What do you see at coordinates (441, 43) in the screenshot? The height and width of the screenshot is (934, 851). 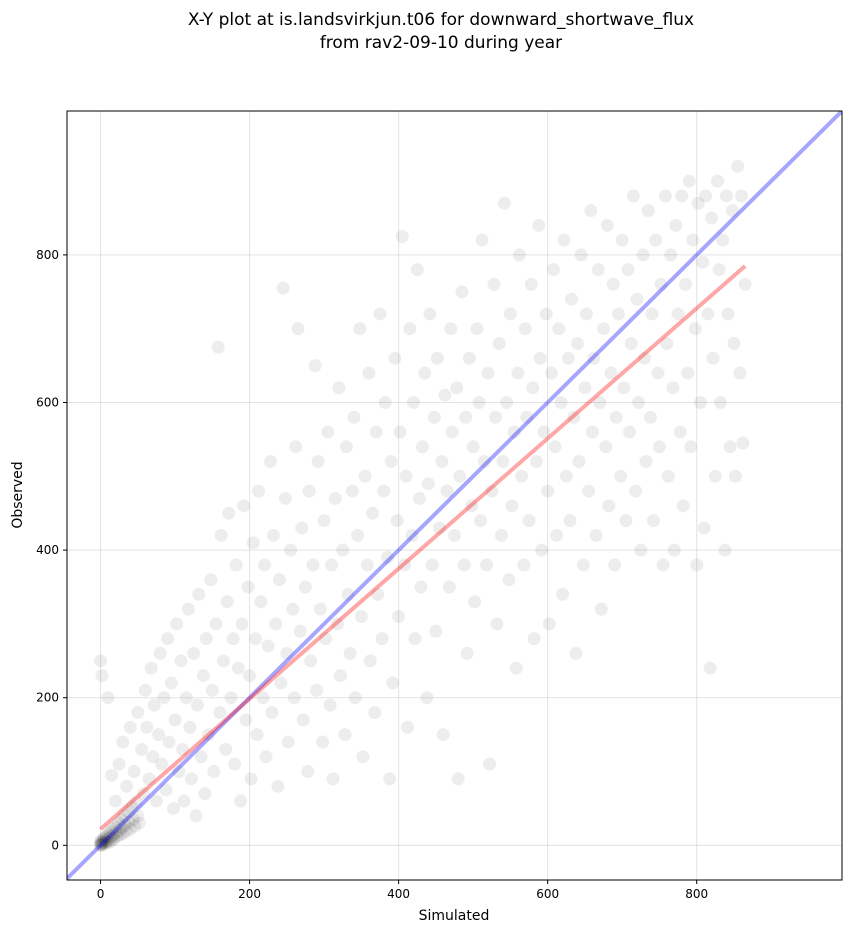 I see `chart-title-line-2: from rav2-09-10 during year` at bounding box center [441, 43].